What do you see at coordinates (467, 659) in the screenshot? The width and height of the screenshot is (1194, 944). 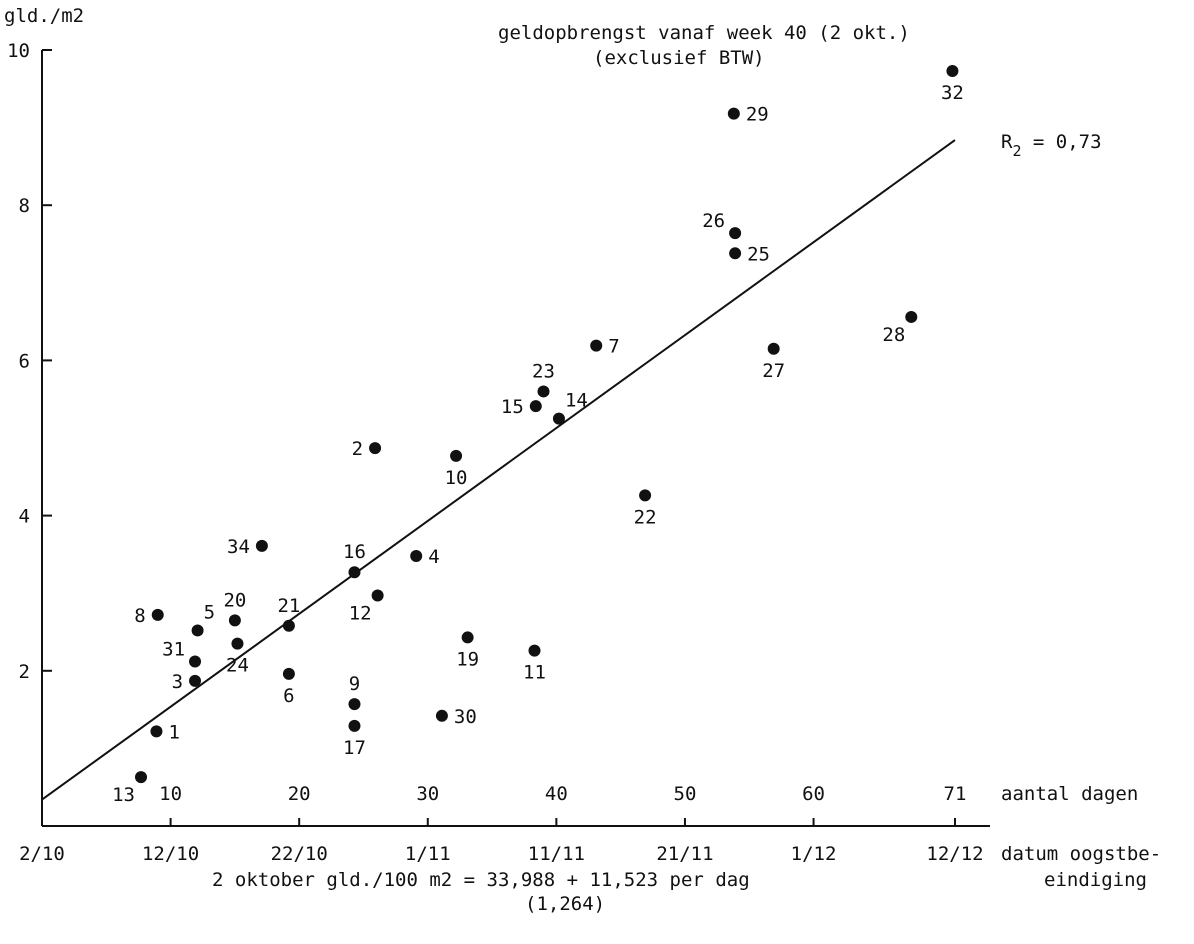 I see `point-label-19: 19` at bounding box center [467, 659].